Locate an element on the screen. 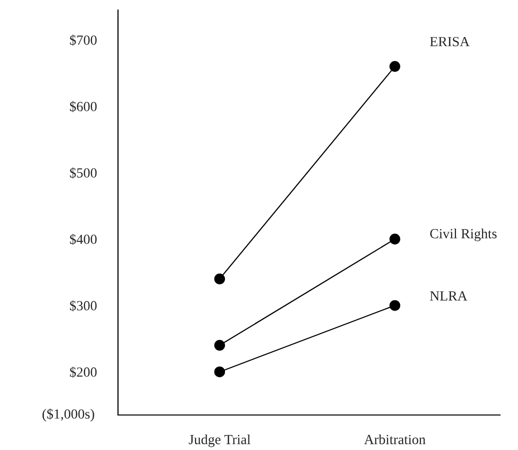  text: ERISA is located at coordinates (450, 41).